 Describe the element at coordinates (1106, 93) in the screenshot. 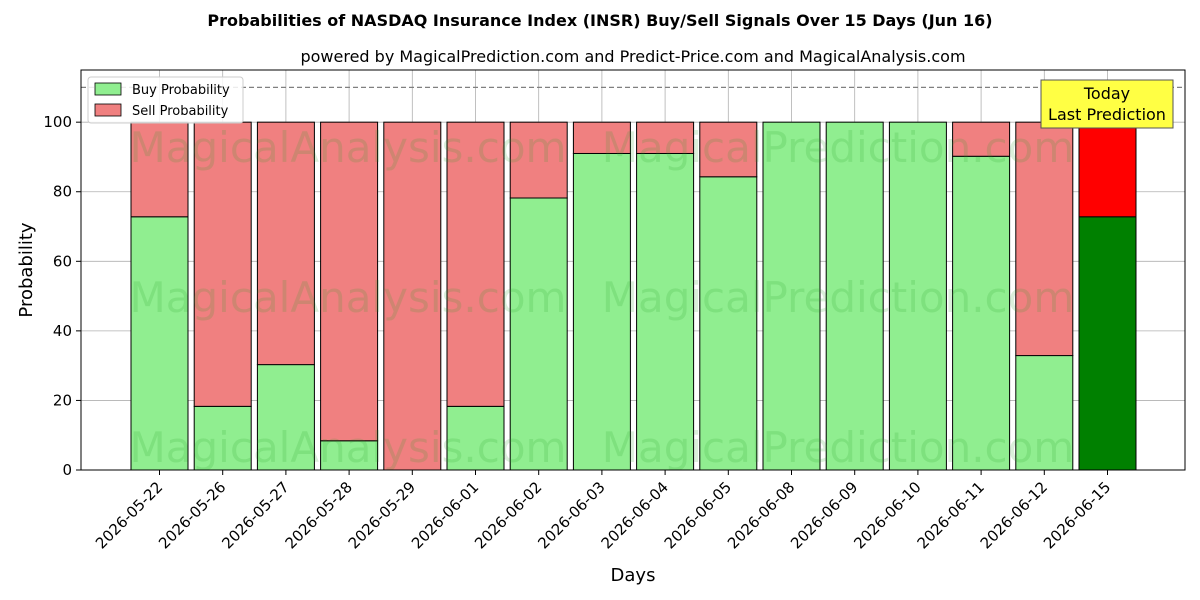

I see `annotation-line1: Today` at that location.